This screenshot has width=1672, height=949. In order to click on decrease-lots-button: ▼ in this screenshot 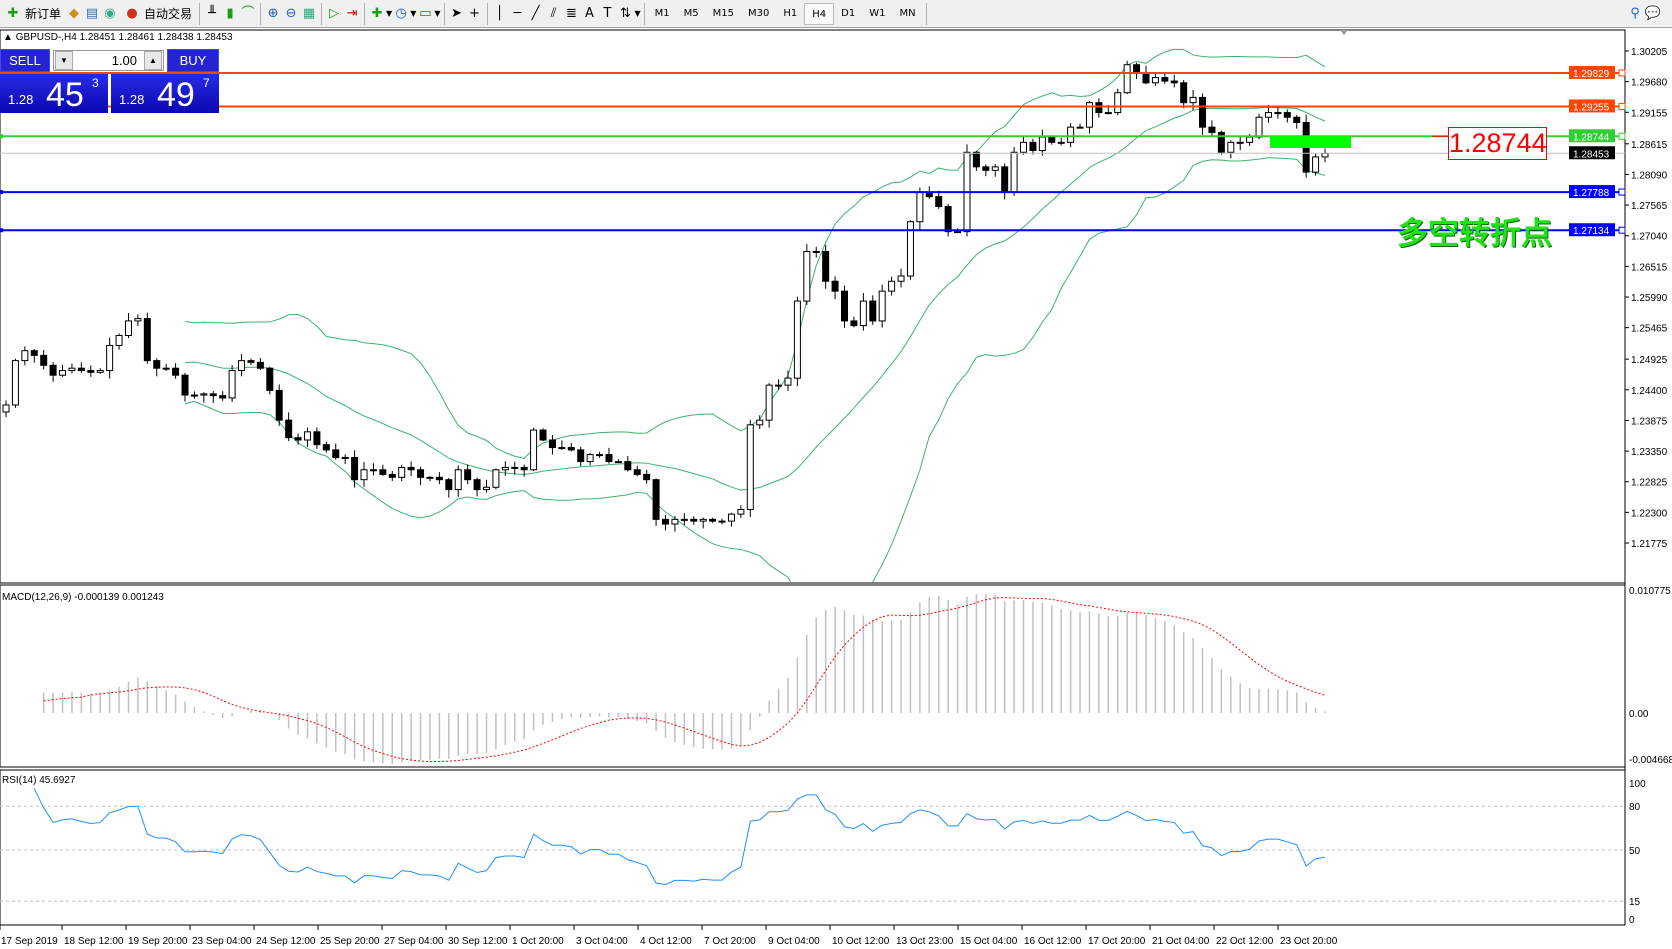, I will do `click(64, 60)`.